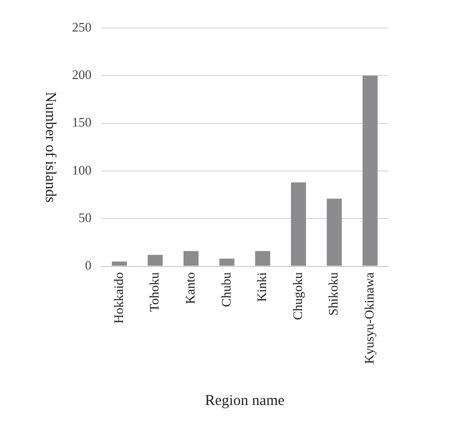 This screenshot has width=458, height=434. What do you see at coordinates (82, 170) in the screenshot?
I see `y-tick-label: 100` at bounding box center [82, 170].